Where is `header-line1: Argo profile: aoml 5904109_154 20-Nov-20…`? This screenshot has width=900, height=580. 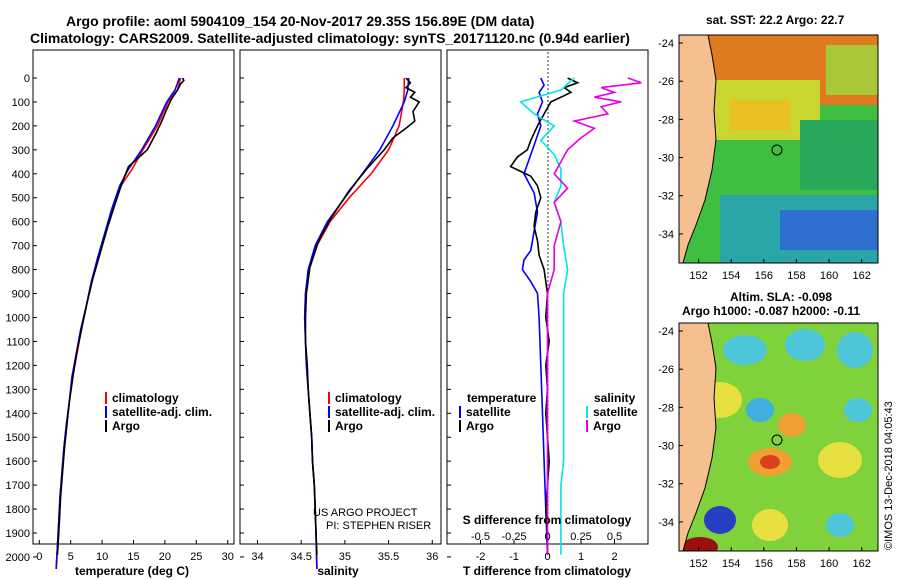 header-line1: Argo profile: aoml 5904109_154 20-Nov-20… is located at coordinates (300, 21).